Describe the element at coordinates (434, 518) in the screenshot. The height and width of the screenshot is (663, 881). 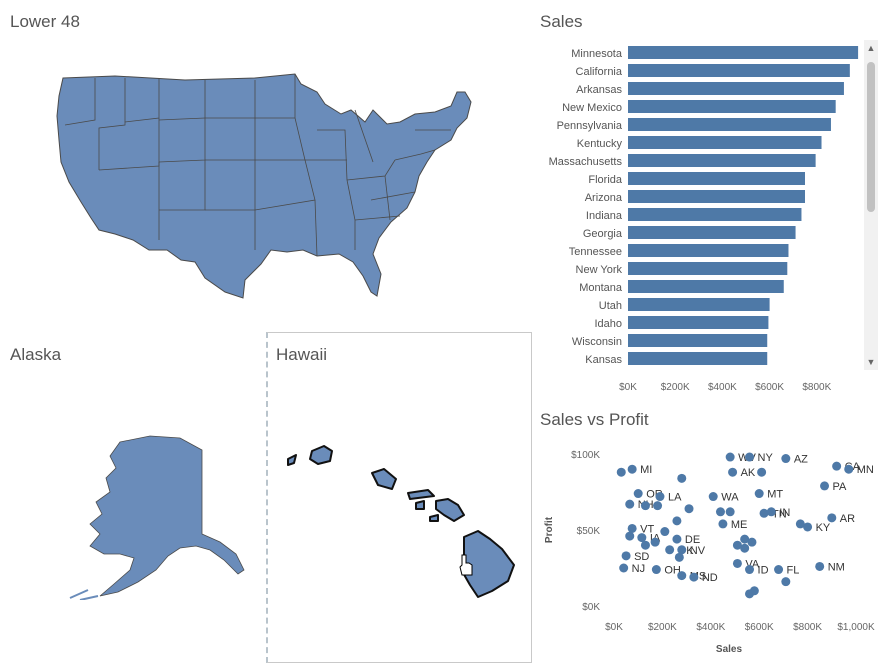
I see `kahoolawe-island` at that location.